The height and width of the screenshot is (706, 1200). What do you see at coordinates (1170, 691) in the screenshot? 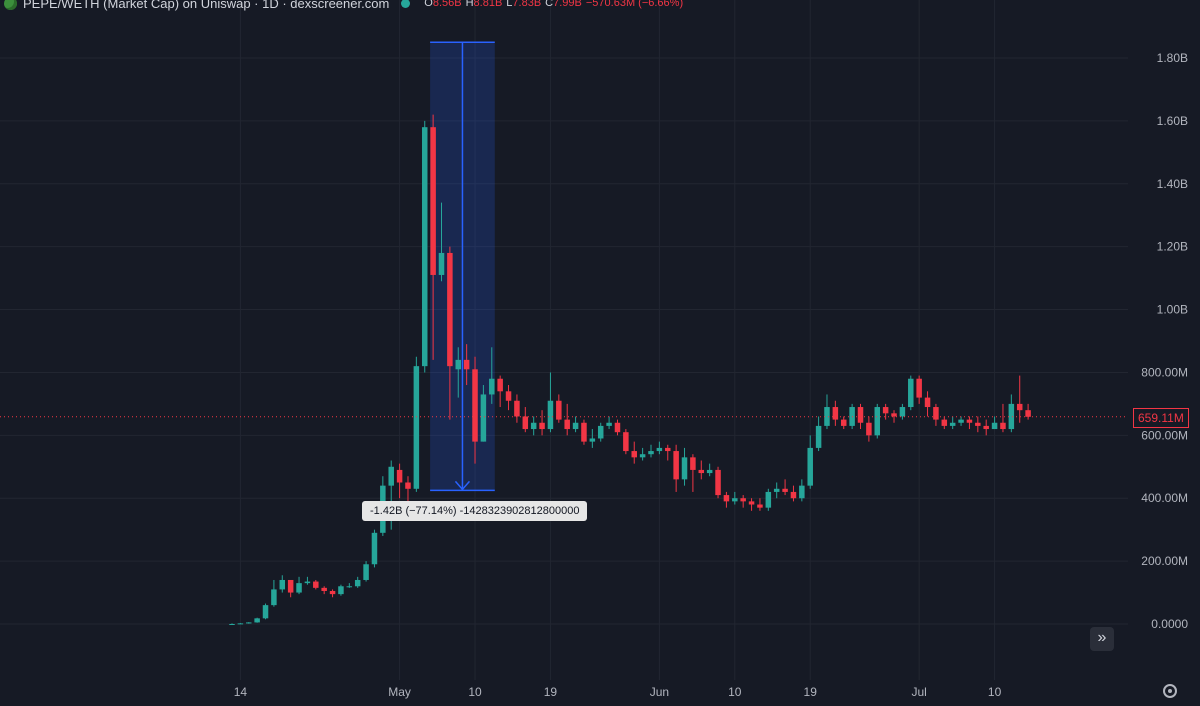
I see `gear-icon` at bounding box center [1170, 691].